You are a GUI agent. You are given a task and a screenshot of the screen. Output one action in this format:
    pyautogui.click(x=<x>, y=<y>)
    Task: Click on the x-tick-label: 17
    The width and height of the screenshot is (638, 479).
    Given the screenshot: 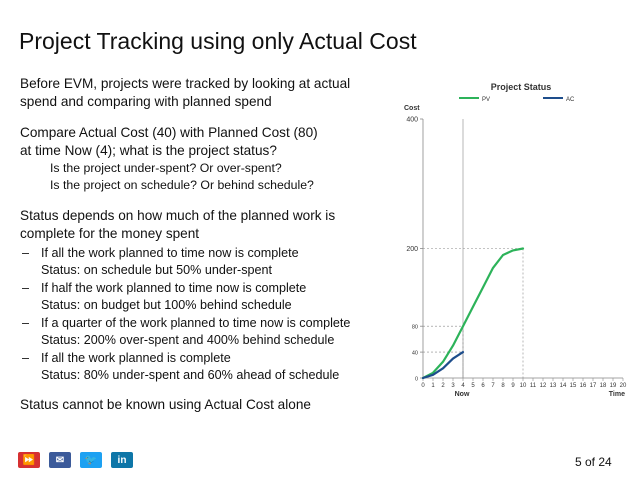 What is the action you would take?
    pyautogui.click(x=593, y=386)
    